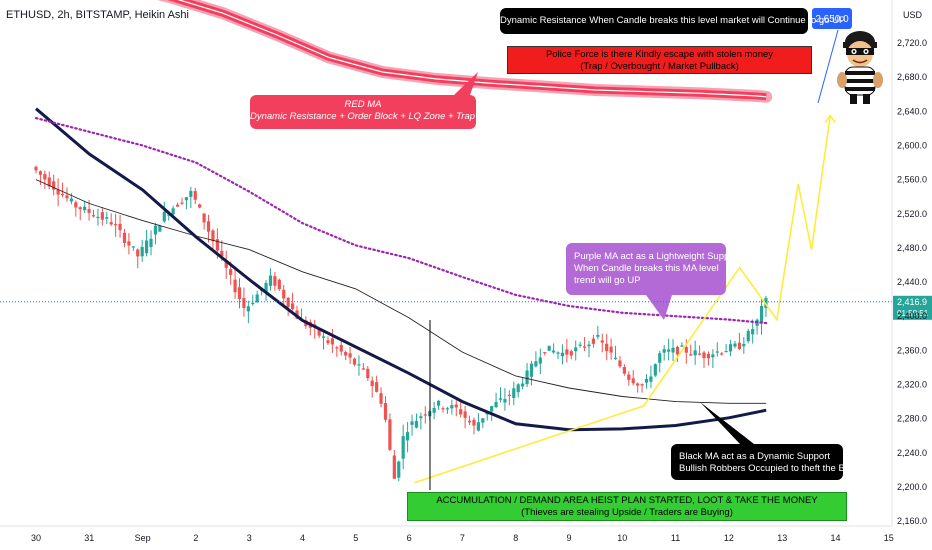 The image size is (932, 550). Describe the element at coordinates (659, 66) in the screenshot. I see `police-note-line2: (Trap / Overbought / Market Pullback)` at that location.